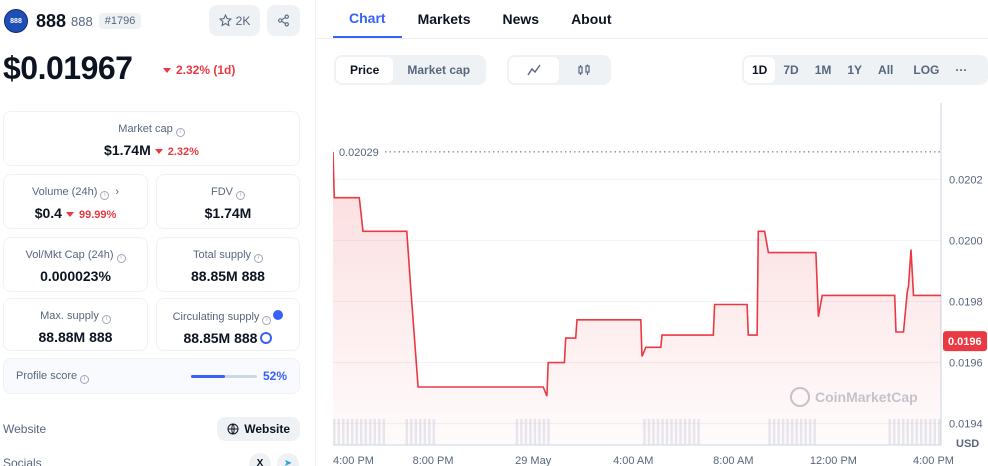 The width and height of the screenshot is (988, 466). What do you see at coordinates (367, 19) in the screenshot?
I see `tab-chart: Chart` at bounding box center [367, 19].